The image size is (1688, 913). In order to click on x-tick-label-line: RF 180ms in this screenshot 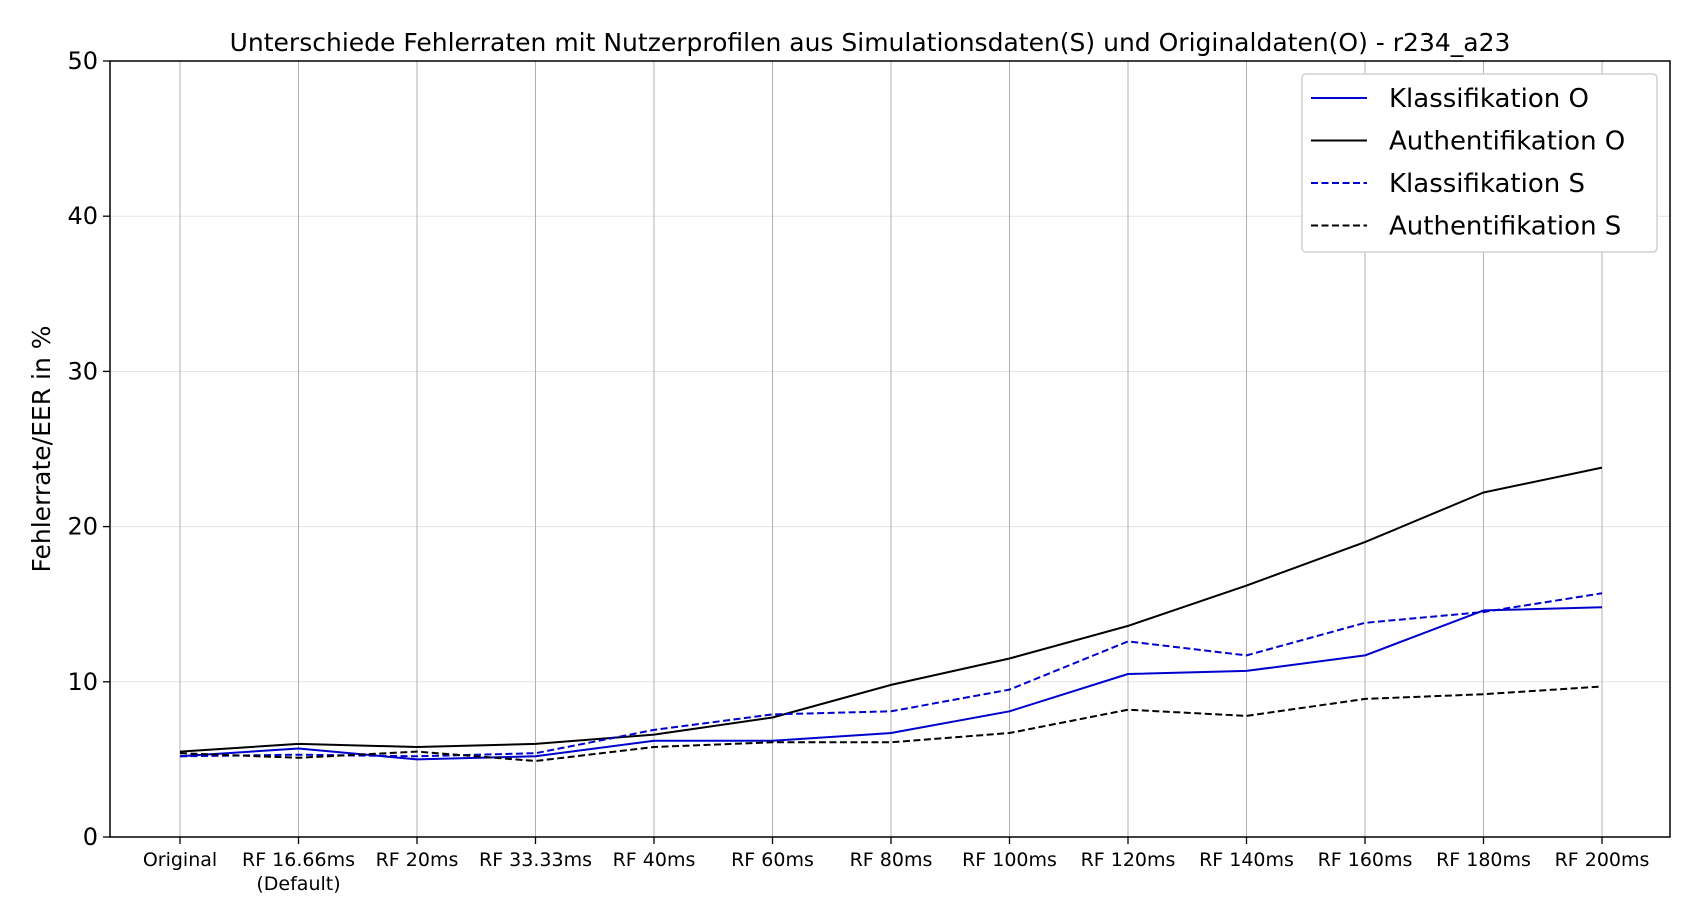, I will do `click(1483, 860)`.